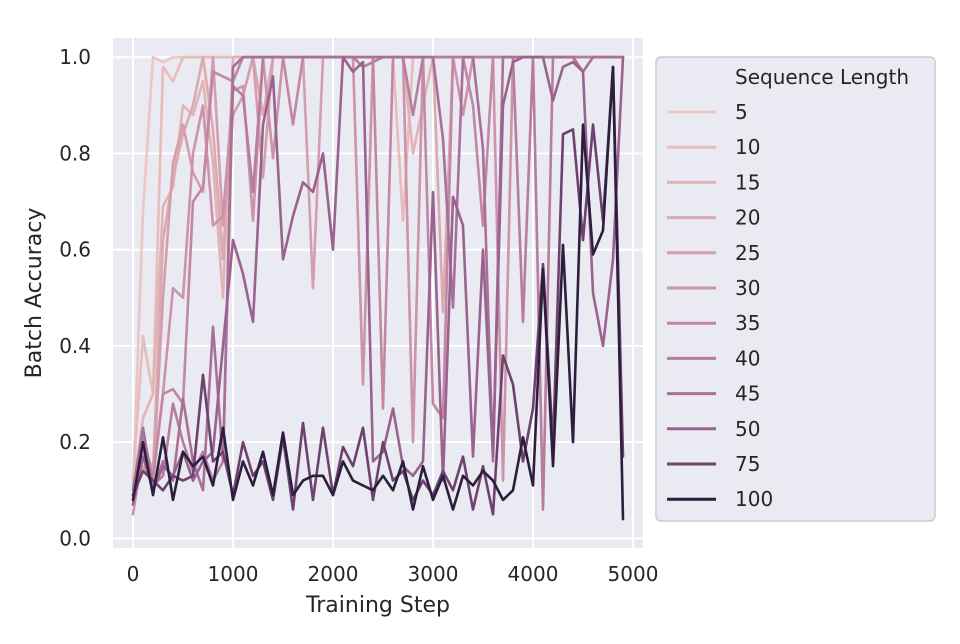  What do you see at coordinates (75, 57) in the screenshot?
I see `y-tick-label: 1.0` at bounding box center [75, 57].